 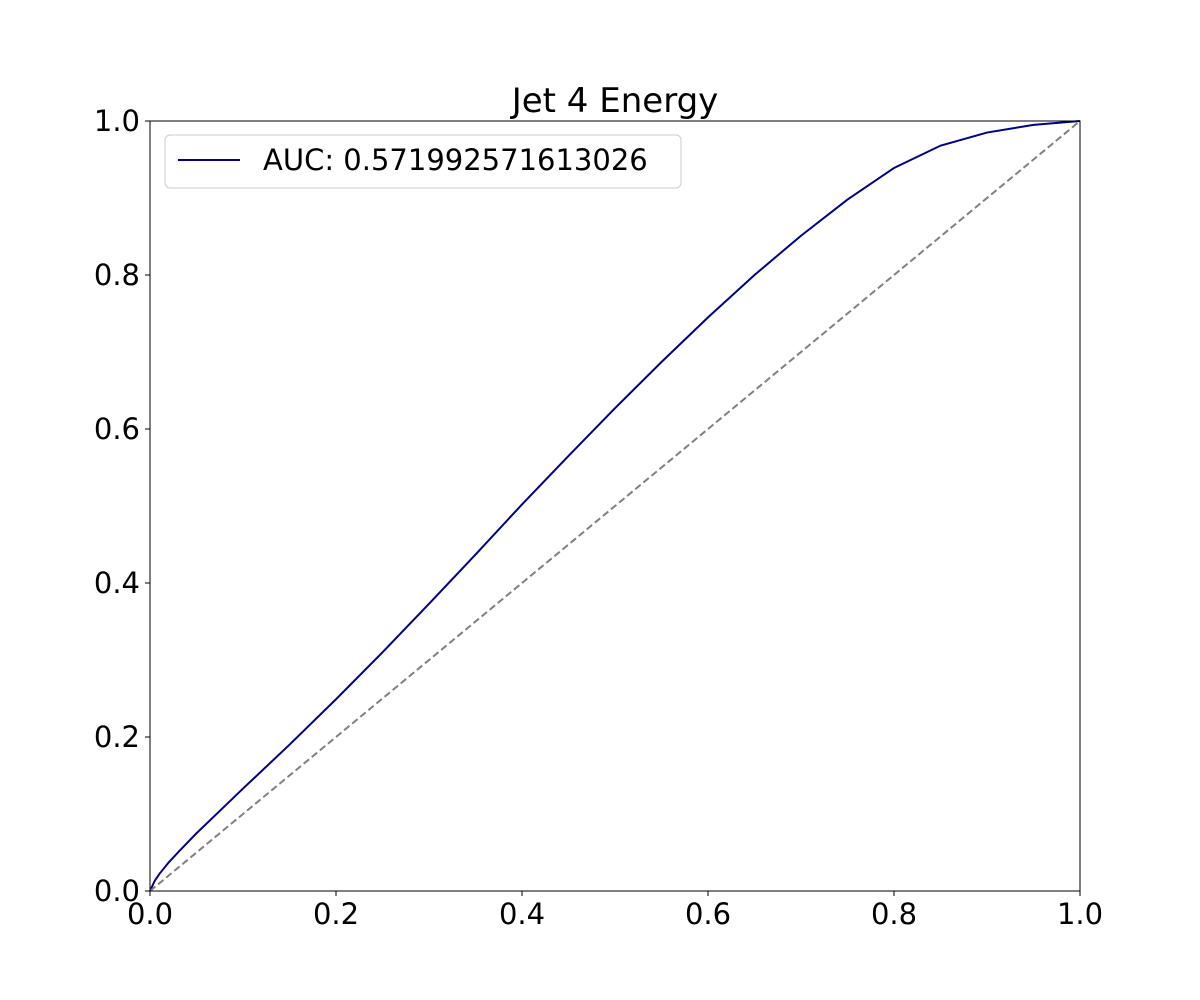 What do you see at coordinates (117, 583) in the screenshot?
I see `y-tick-label: 0.4` at bounding box center [117, 583].